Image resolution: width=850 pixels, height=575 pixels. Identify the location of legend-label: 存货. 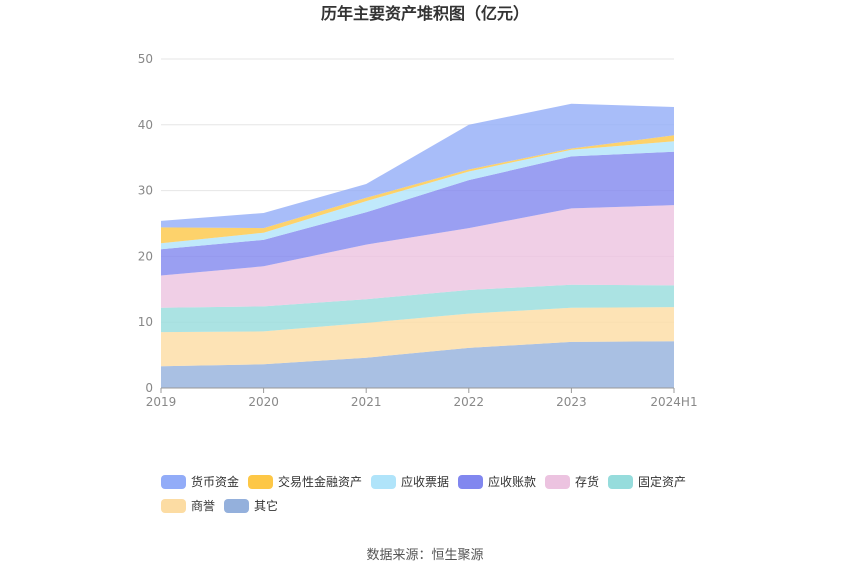
(587, 481).